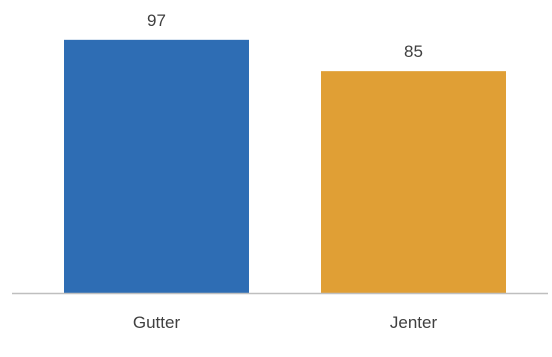 The height and width of the screenshot is (357, 552). Describe the element at coordinates (285, 322) in the screenshot. I see `x-tick-labels-group: Gutter Jenter` at that location.